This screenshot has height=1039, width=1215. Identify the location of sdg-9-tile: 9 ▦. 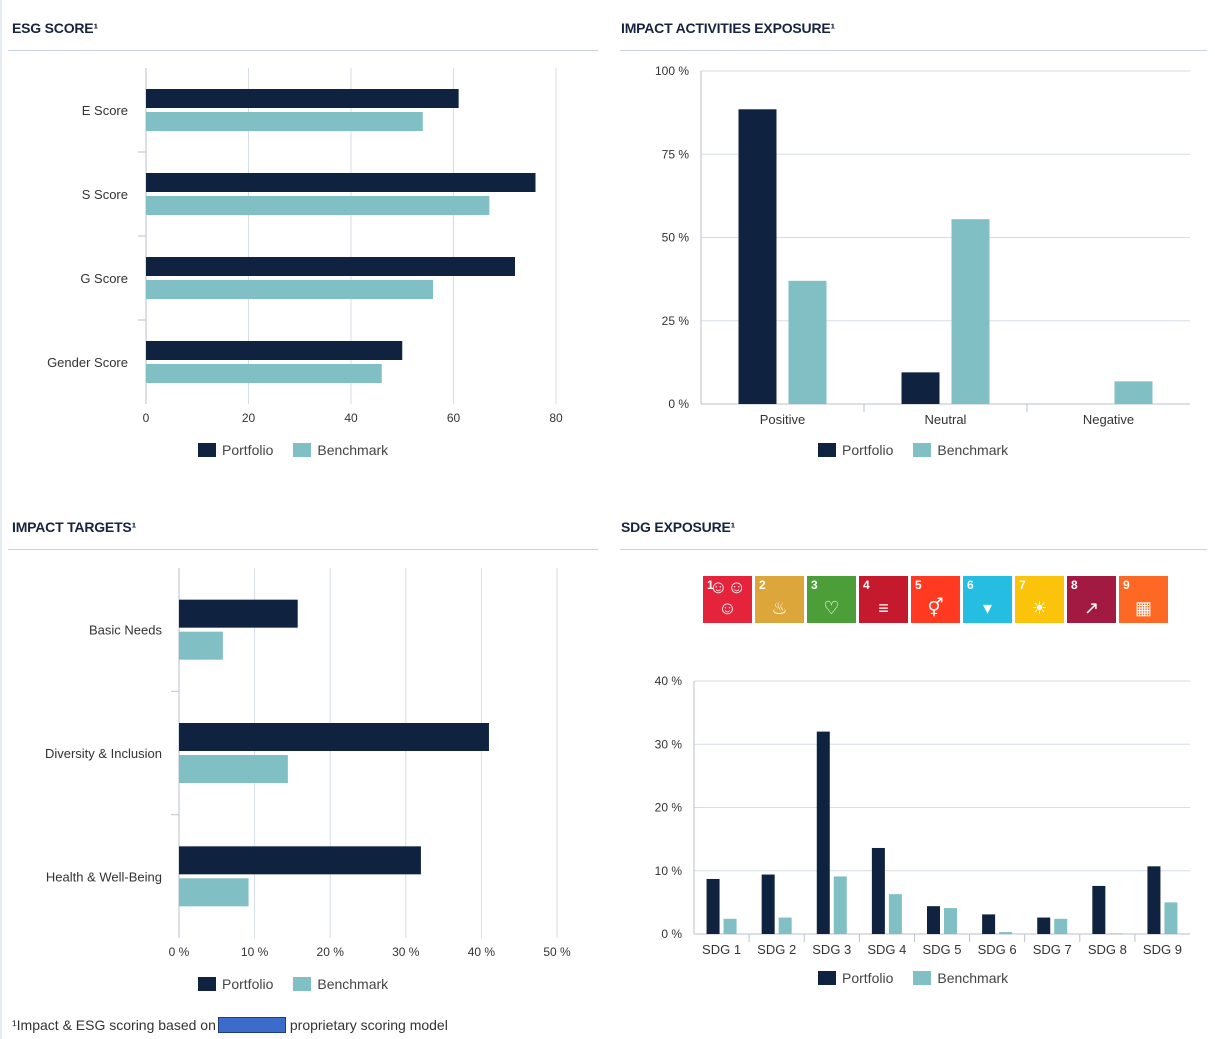
(1143, 599).